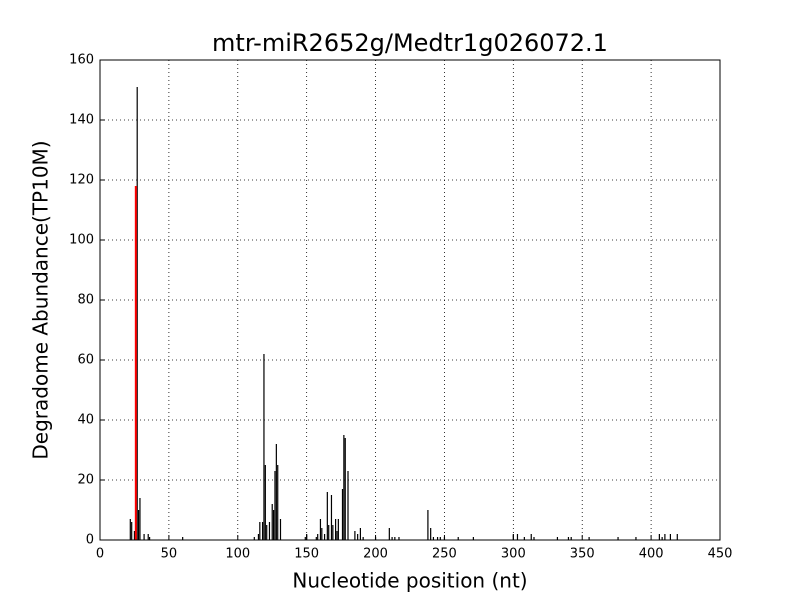 Image resolution: width=800 pixels, height=600 pixels. Describe the element at coordinates (306, 554) in the screenshot. I see `x-tick-label: 150` at that location.